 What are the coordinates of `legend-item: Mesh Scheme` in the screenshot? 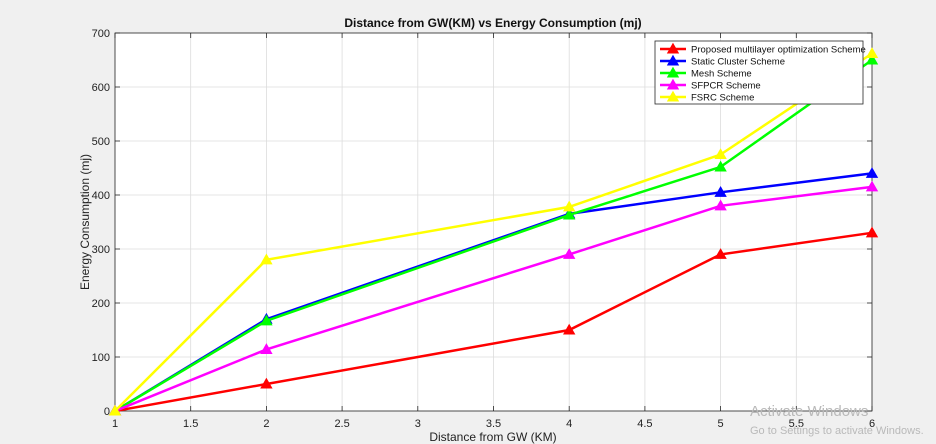 It's located at (706, 73).